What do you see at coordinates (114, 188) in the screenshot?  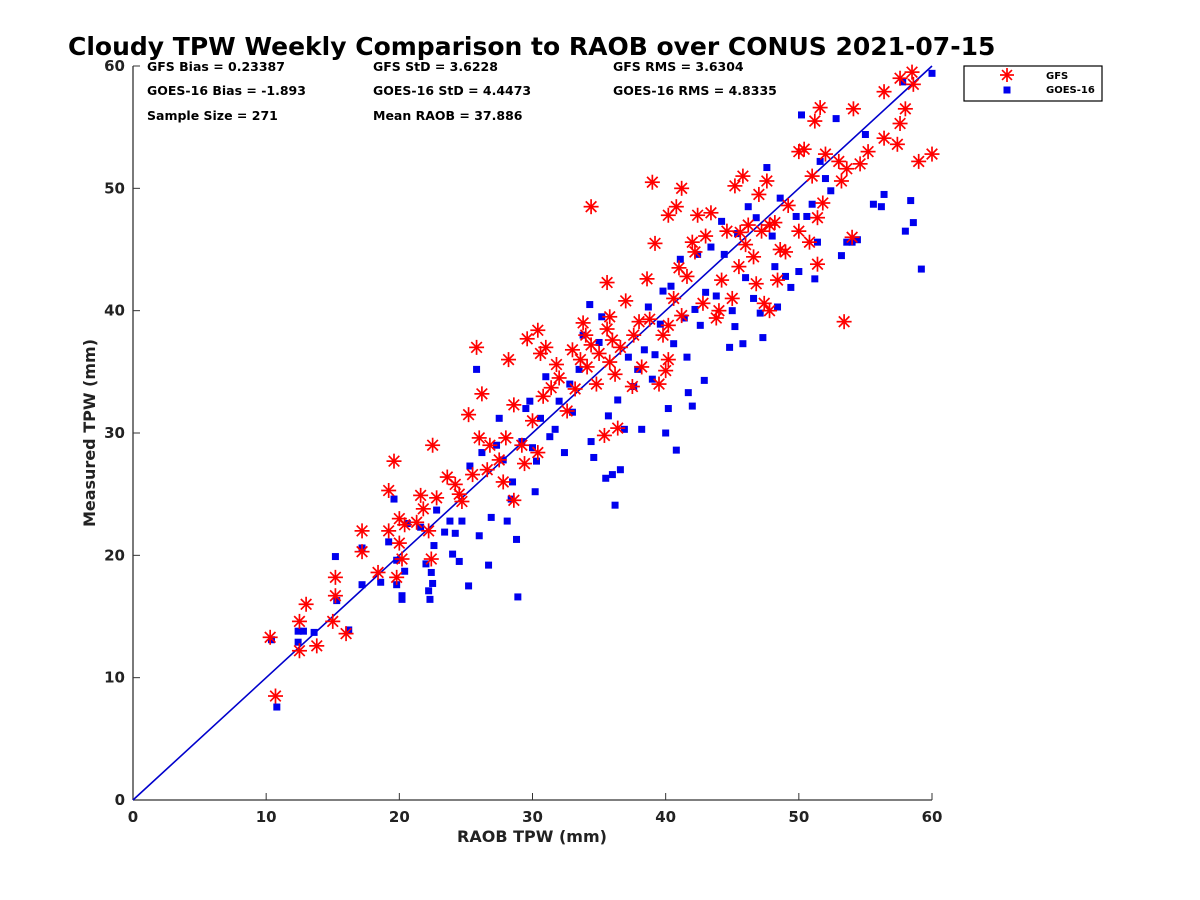 I see `y-tick-label: 50` at bounding box center [114, 188].